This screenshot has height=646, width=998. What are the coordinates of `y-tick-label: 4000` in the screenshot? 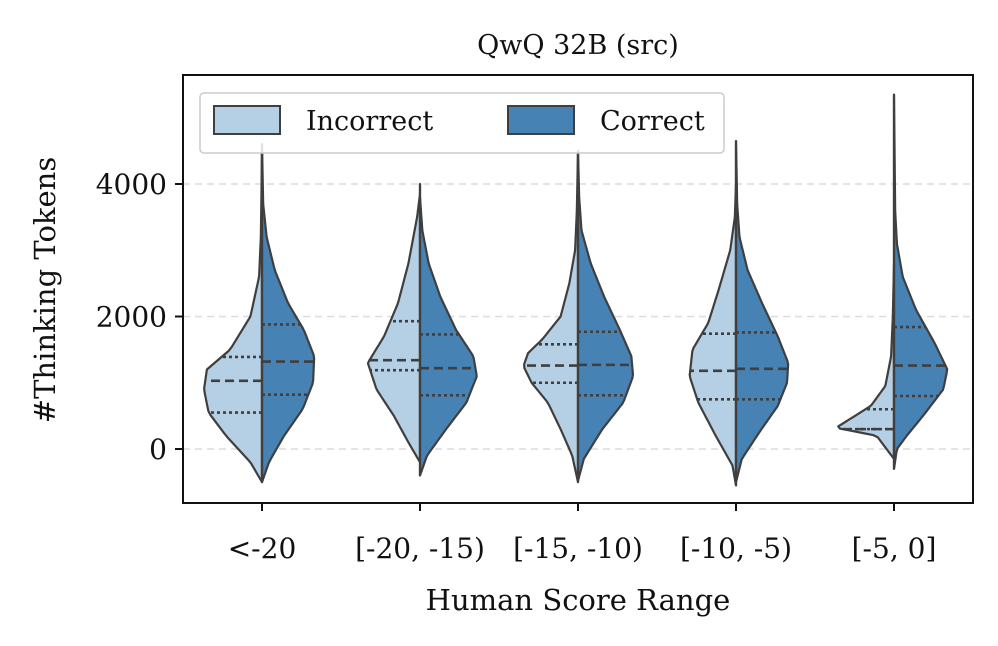 It's located at (131, 184).